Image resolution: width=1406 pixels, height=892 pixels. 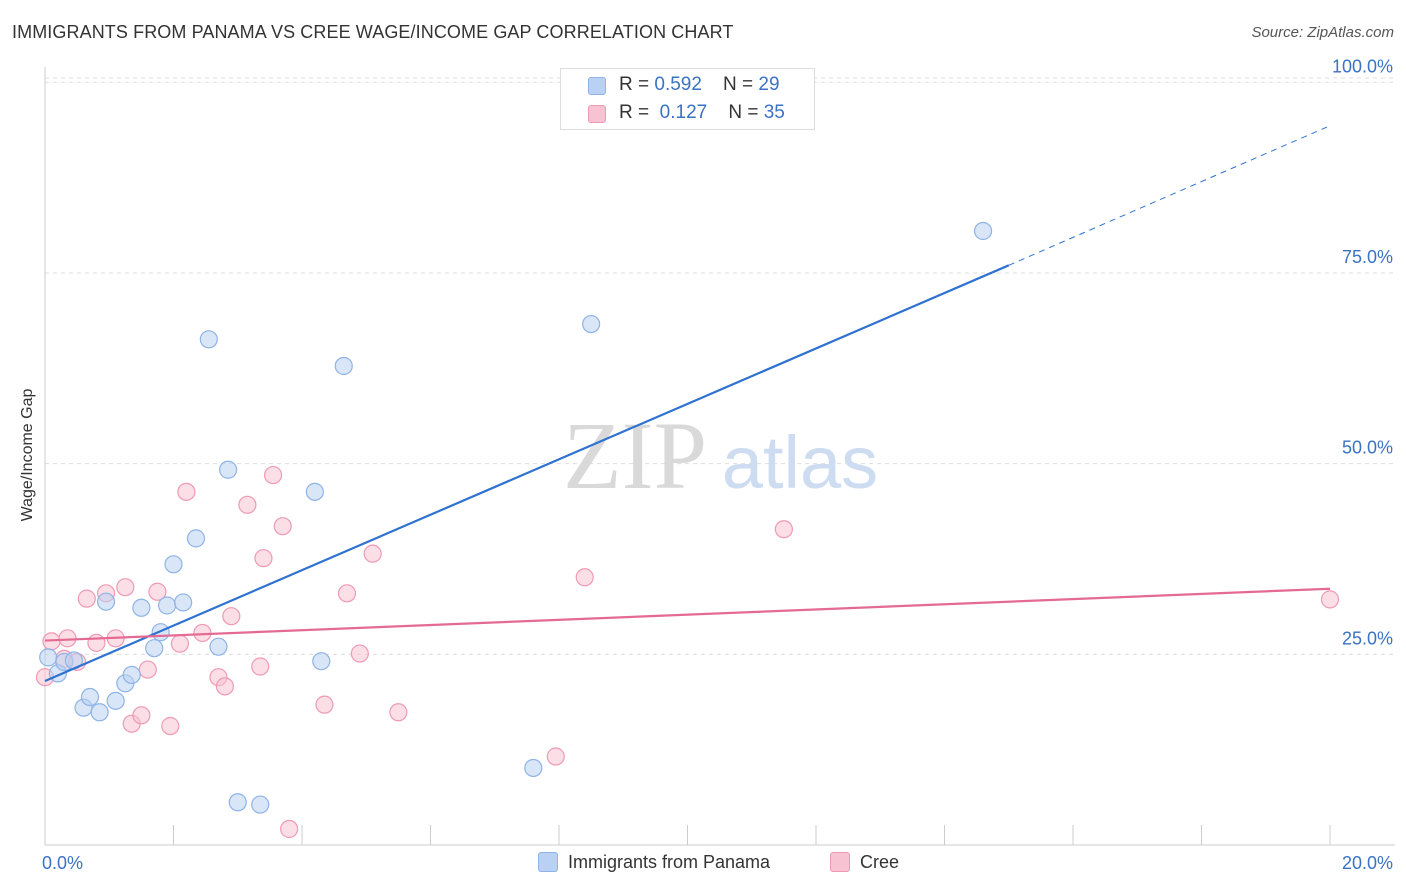 What do you see at coordinates (548, 862) in the screenshot?
I see `bottom-legend-swatch-blue` at bounding box center [548, 862].